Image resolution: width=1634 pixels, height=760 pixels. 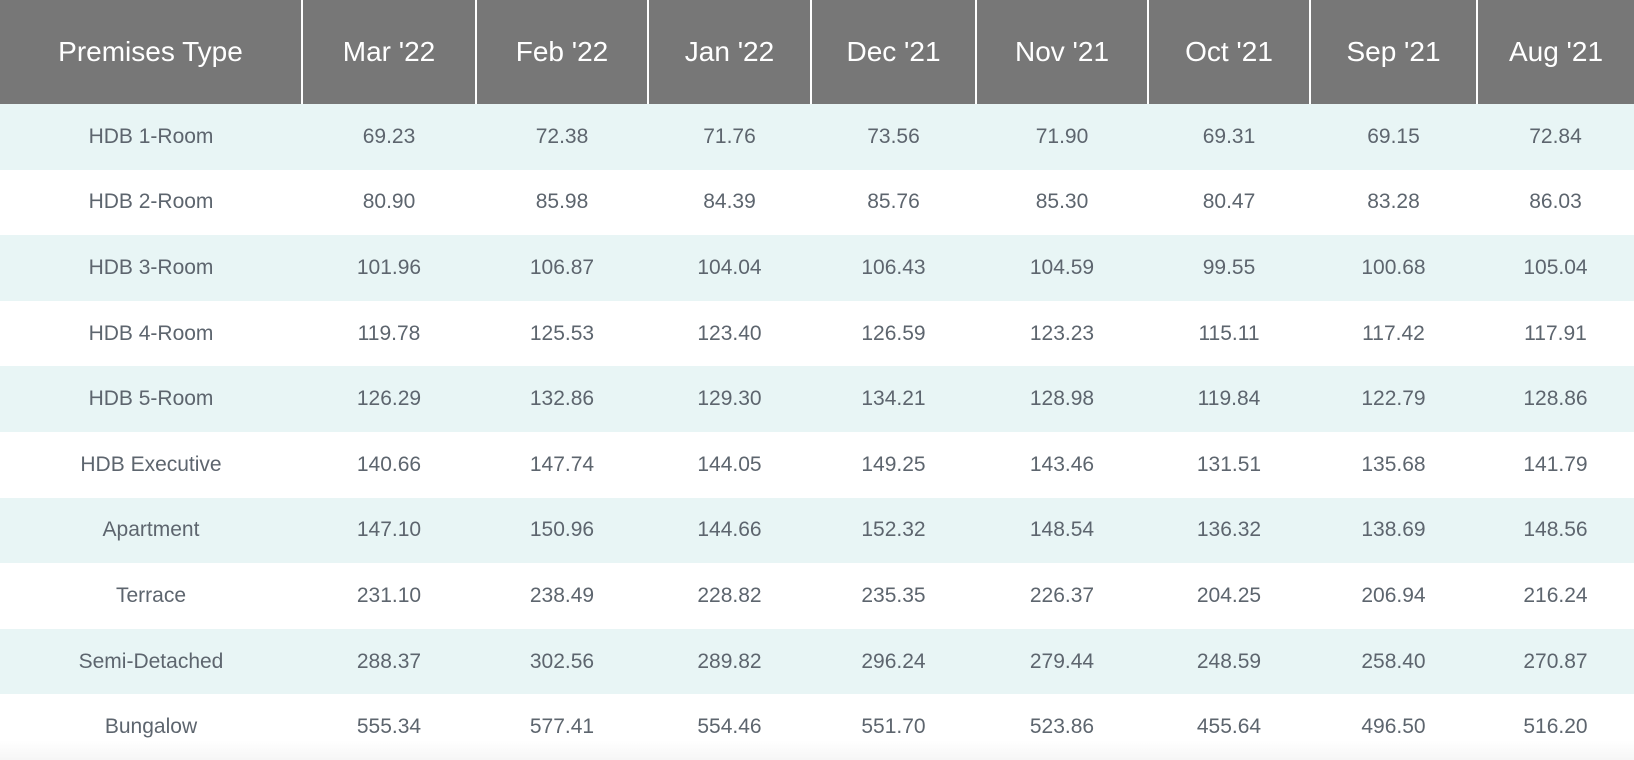 What do you see at coordinates (1555, 52) in the screenshot?
I see `column-header: Aug '21` at bounding box center [1555, 52].